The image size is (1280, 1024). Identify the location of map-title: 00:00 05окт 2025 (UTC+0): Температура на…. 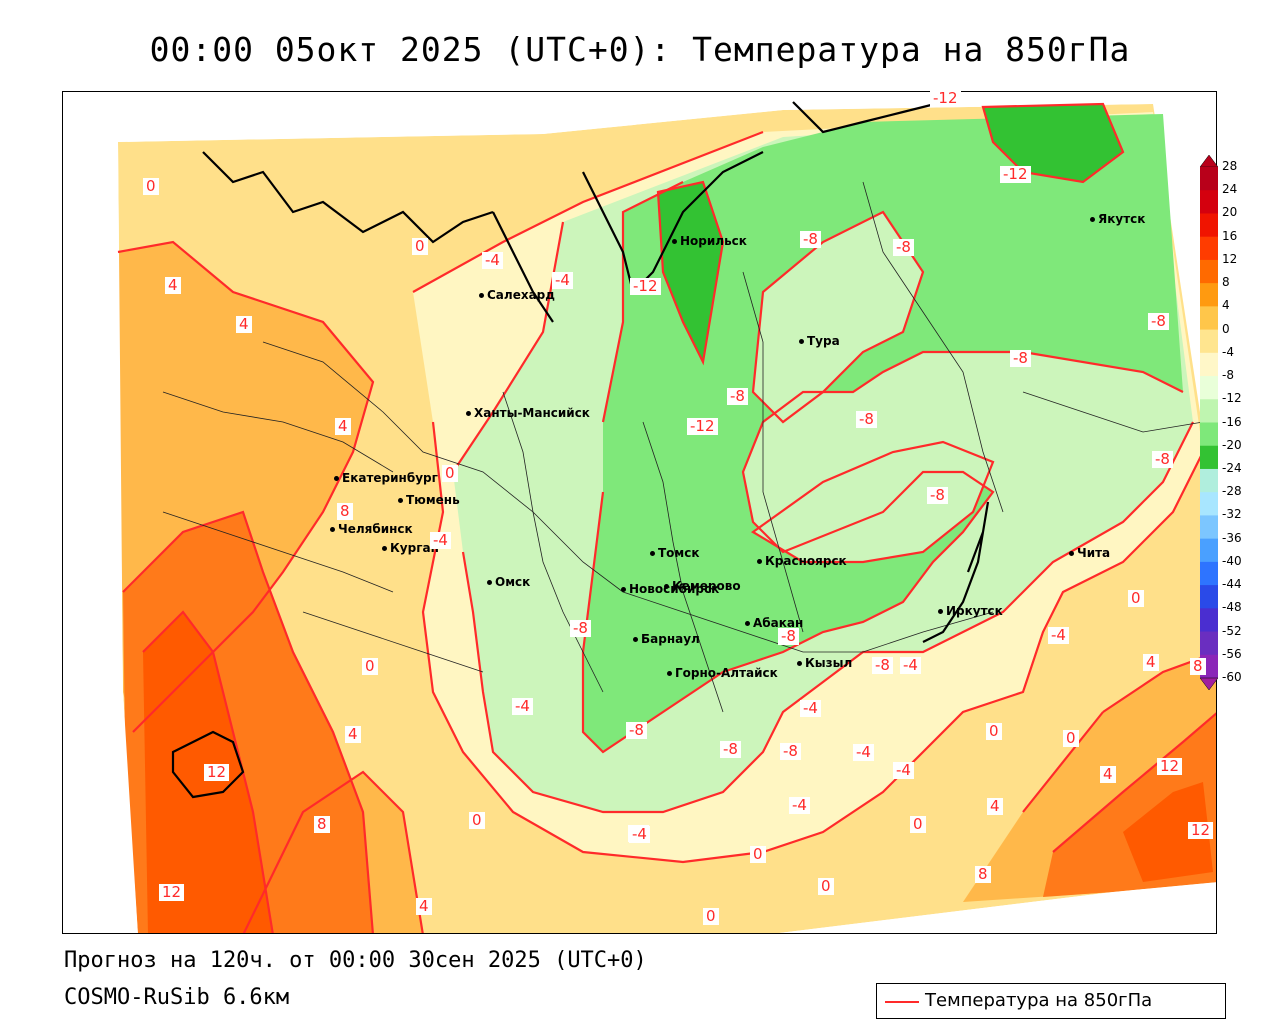
(640, 49).